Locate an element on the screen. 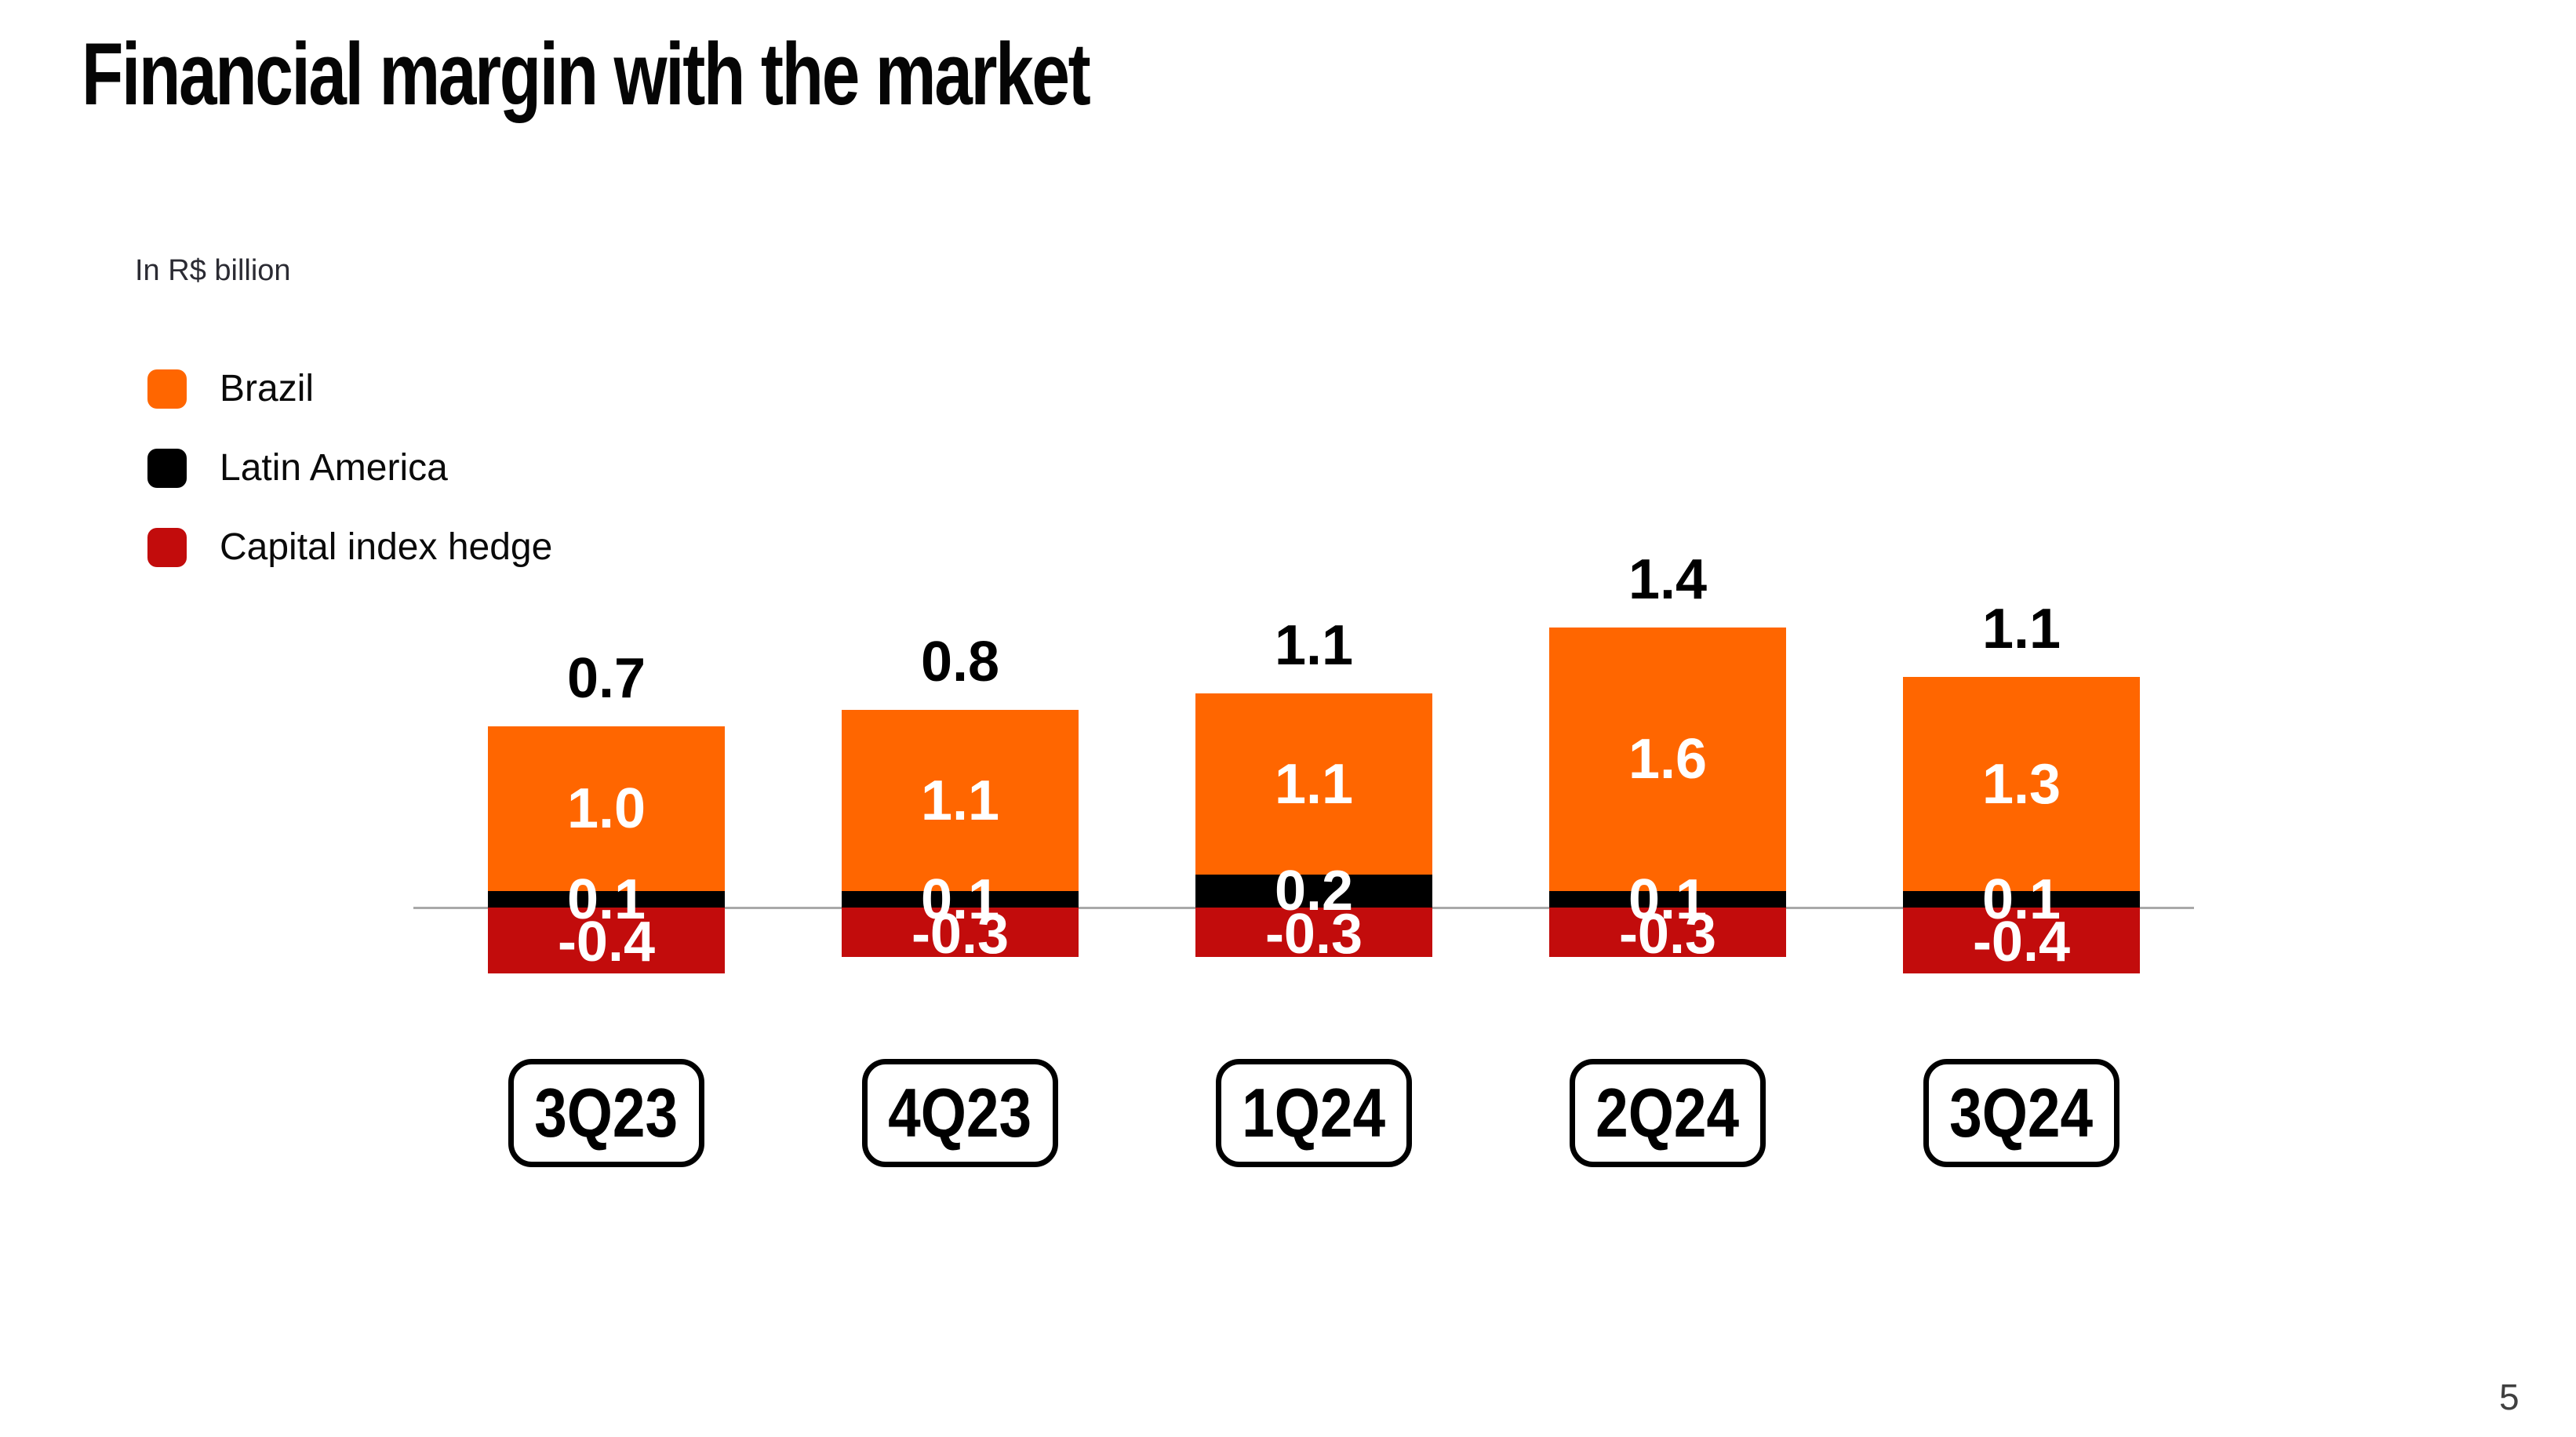  x-axis-label-2Q24: 2Q24 is located at coordinates (1668, 1113).